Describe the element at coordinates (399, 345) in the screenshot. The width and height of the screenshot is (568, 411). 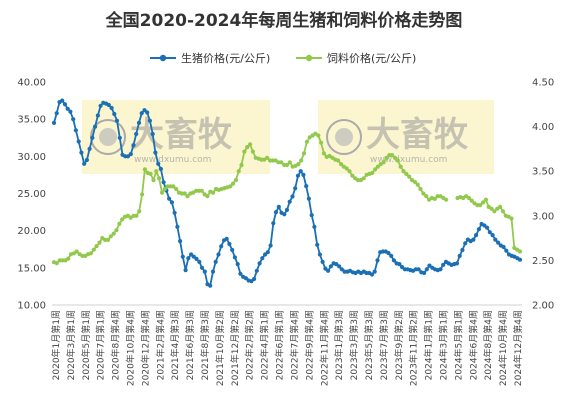
I see `x-tick-label: 2023年9月第2周` at that location.